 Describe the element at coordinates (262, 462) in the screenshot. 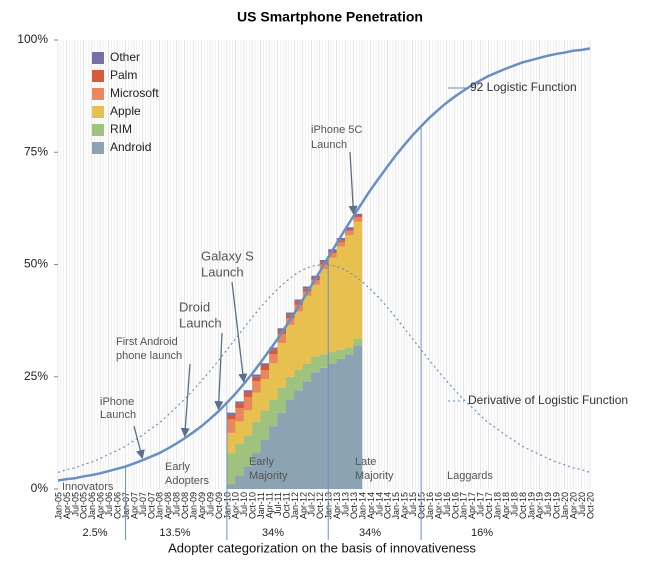

I see `adopter-label: Early` at that location.